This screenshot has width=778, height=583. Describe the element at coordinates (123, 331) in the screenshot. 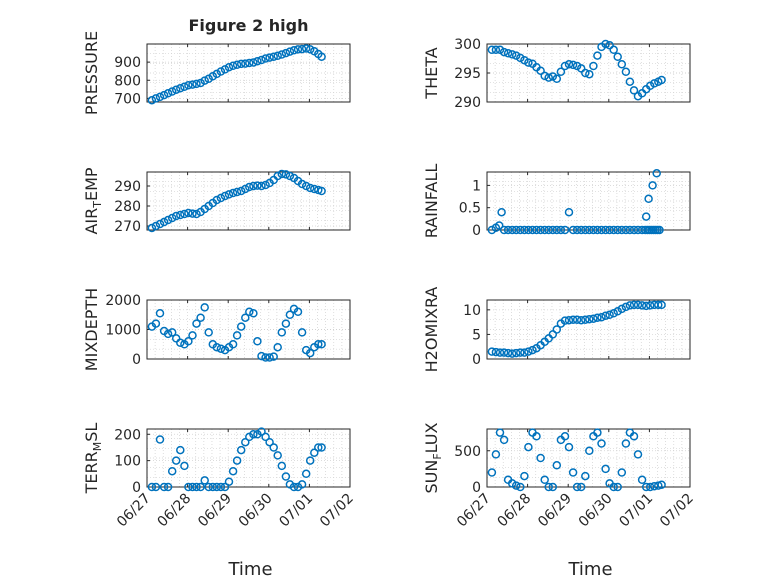

I see `y-tick-label: 1000` at that location.